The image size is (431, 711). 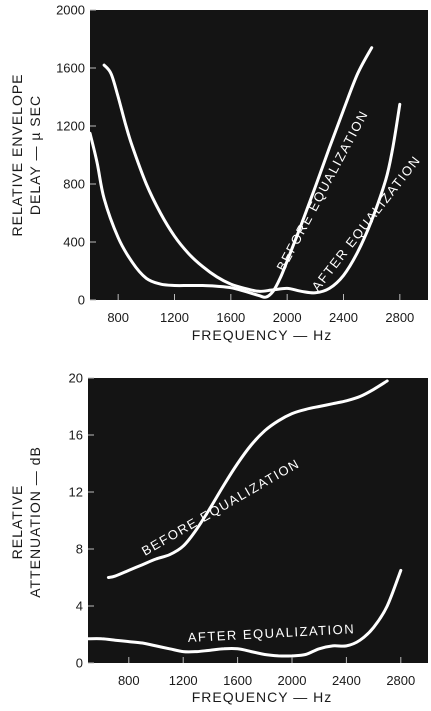 What do you see at coordinates (287, 317) in the screenshot?
I see `delay-x-tick-label: 2000` at bounding box center [287, 317].